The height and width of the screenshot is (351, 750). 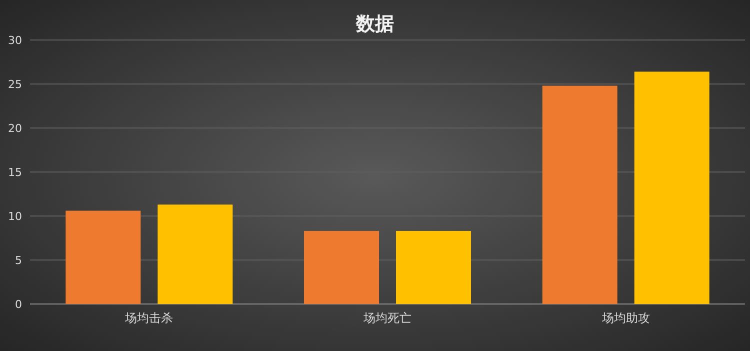 I want to click on y-tick-label: 15, so click(x=15, y=172).